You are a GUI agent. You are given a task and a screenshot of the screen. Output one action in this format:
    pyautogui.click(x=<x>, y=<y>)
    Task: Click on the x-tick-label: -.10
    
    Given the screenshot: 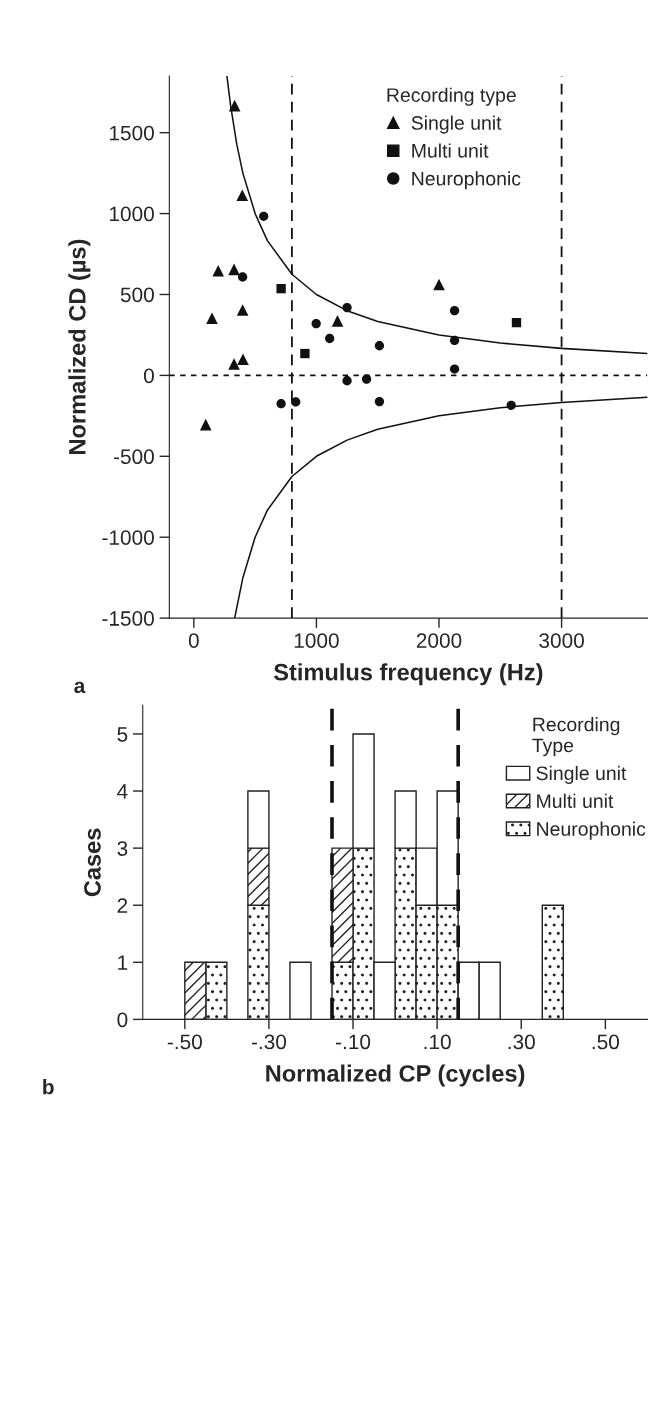 What is the action you would take?
    pyautogui.click(x=353, y=1042)
    